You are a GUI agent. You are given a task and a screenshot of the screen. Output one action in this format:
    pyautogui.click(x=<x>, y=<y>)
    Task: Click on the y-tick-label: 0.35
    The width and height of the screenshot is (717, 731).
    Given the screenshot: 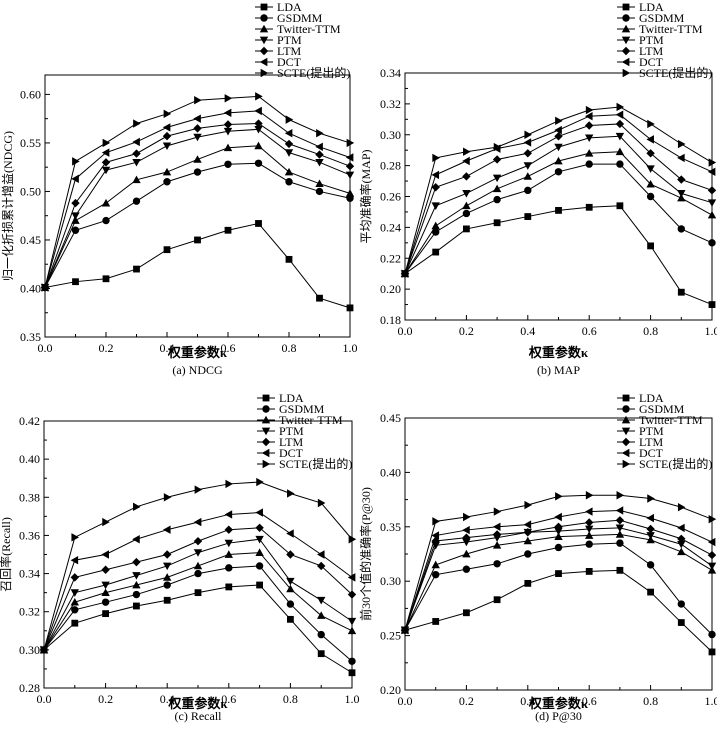 What is the action you would take?
    pyautogui.click(x=390, y=527)
    